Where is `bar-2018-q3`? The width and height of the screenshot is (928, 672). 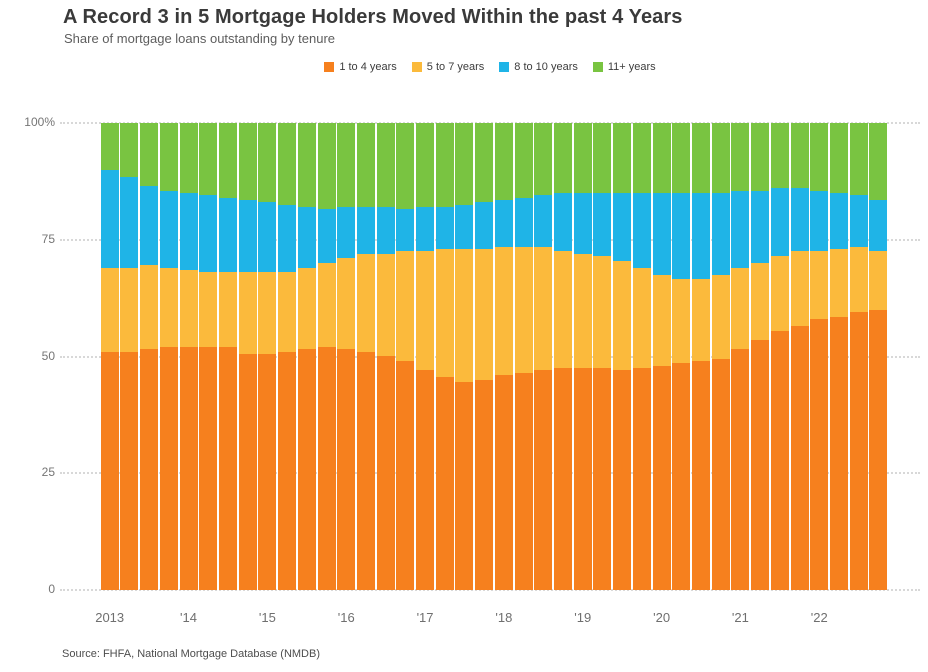 bar-2018-q3 is located at coordinates (543, 356).